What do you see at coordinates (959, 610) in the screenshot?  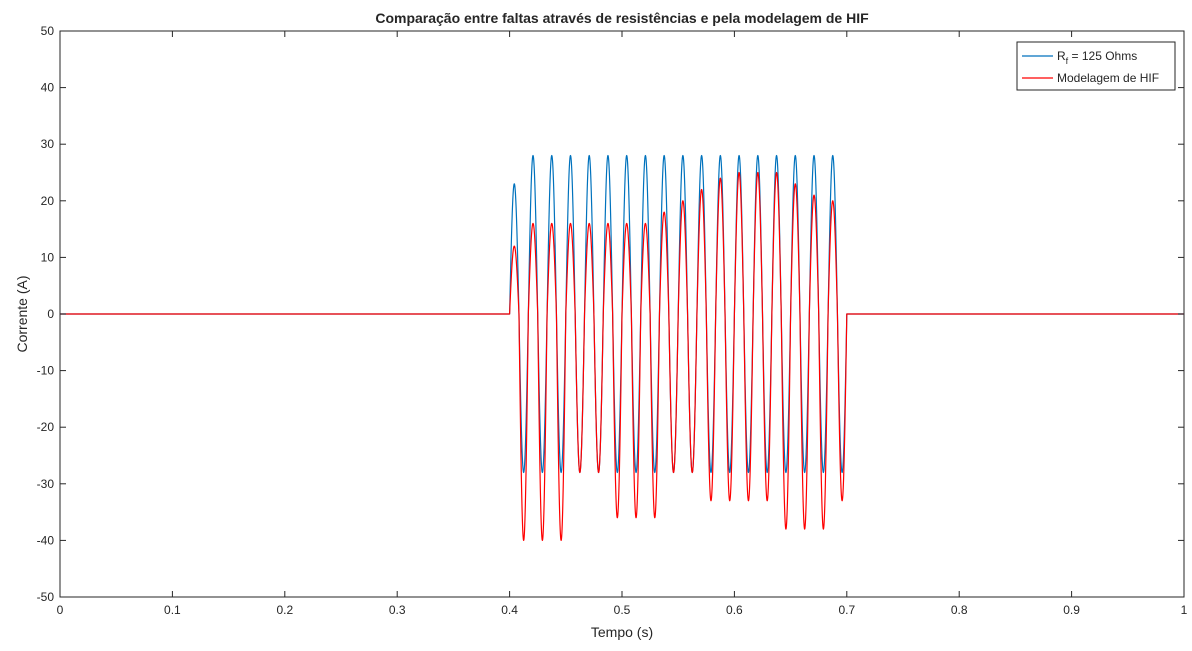 I see `x-tick-label: 0.8` at bounding box center [959, 610].